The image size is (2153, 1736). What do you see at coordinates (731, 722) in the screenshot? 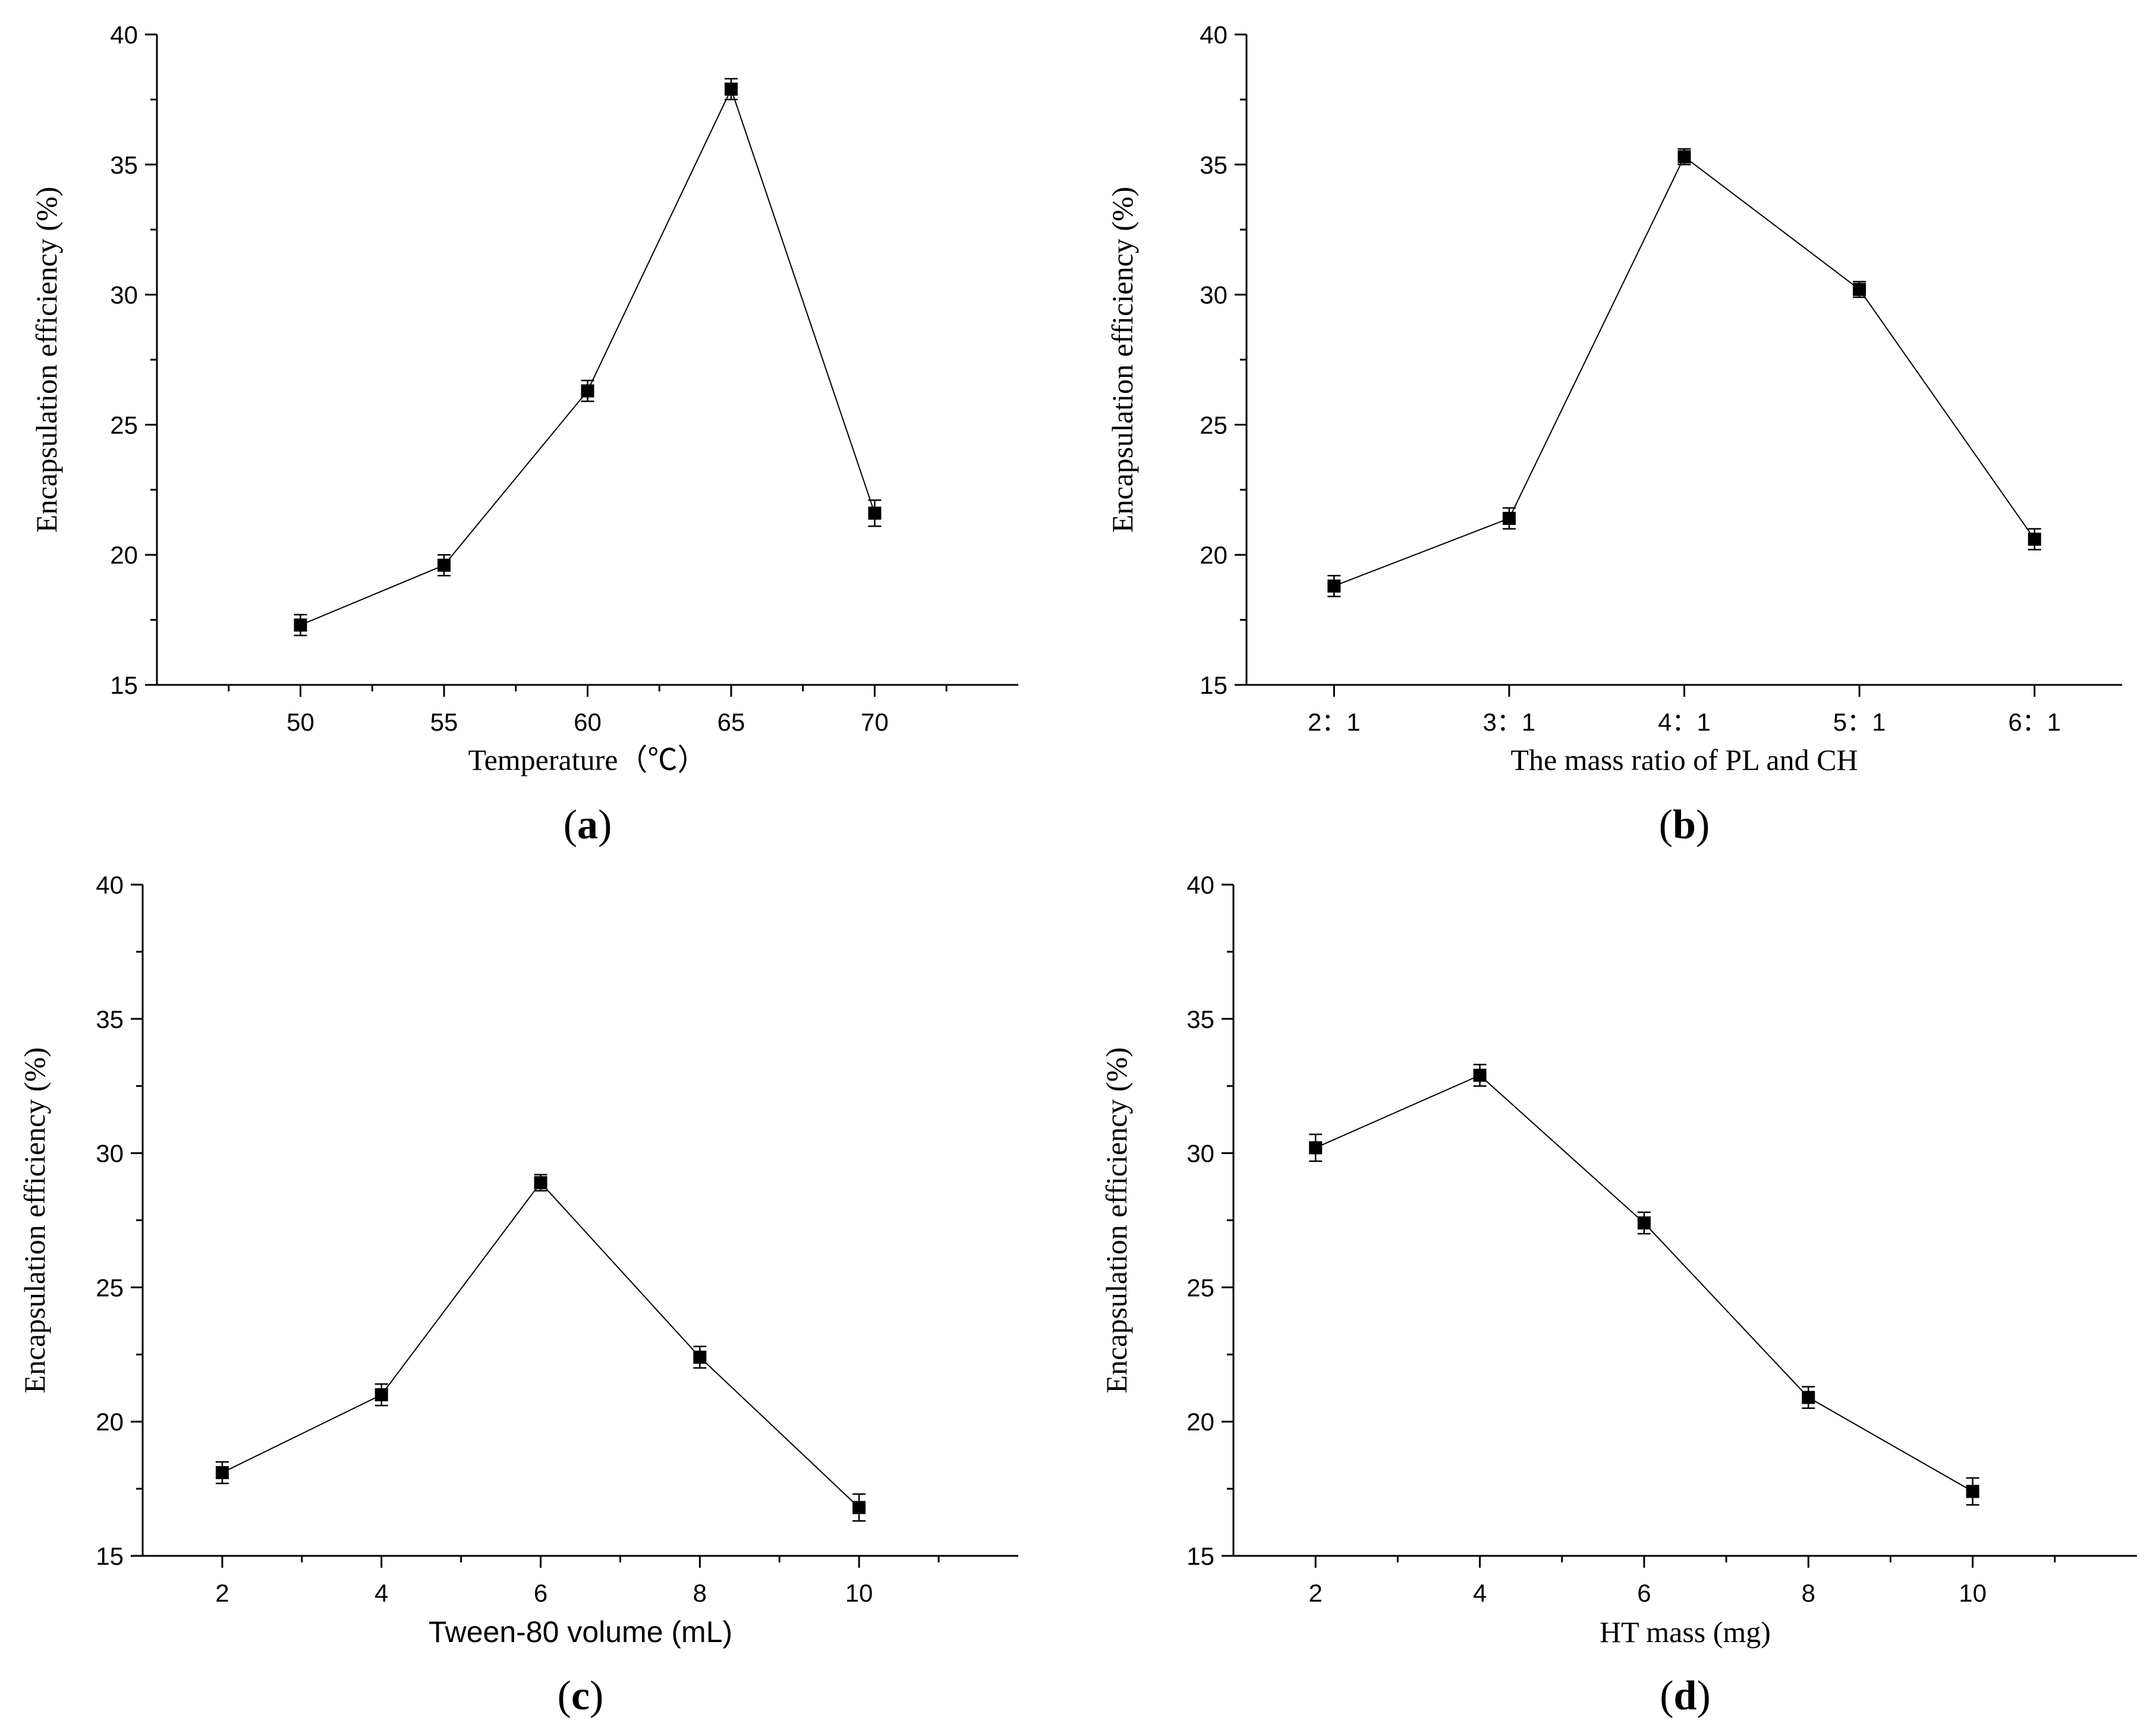
I see `x-tick-label: 65` at bounding box center [731, 722].